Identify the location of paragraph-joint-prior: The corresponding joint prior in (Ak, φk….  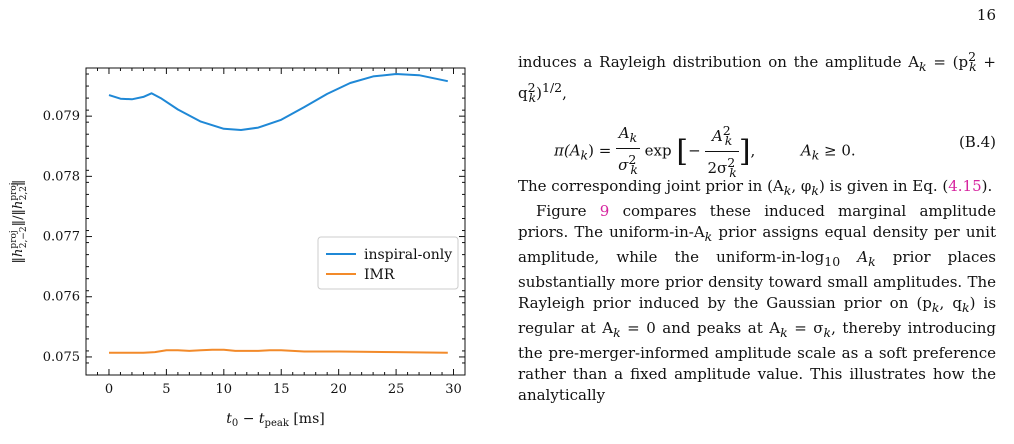
(755, 187).